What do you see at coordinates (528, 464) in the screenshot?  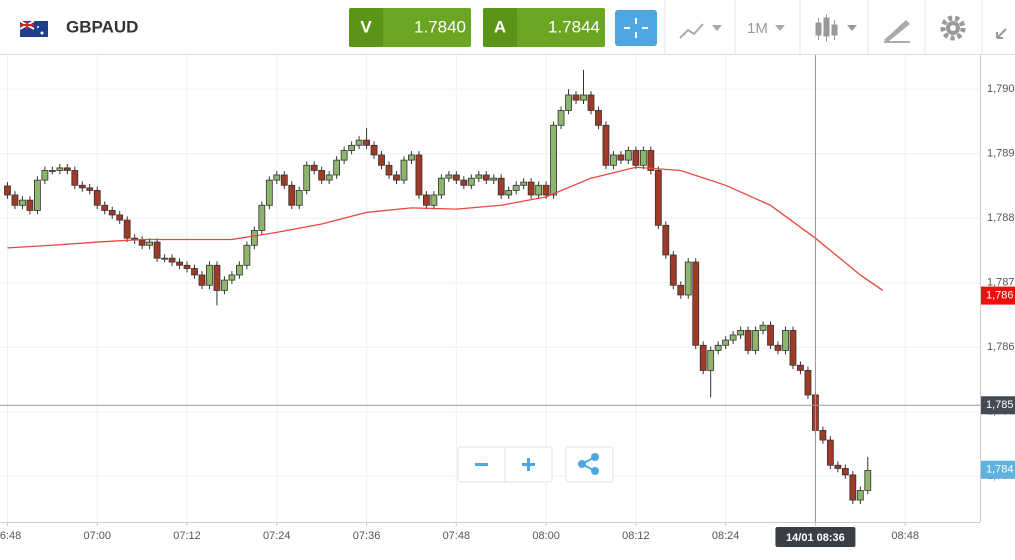 I see `zoom-in-button` at bounding box center [528, 464].